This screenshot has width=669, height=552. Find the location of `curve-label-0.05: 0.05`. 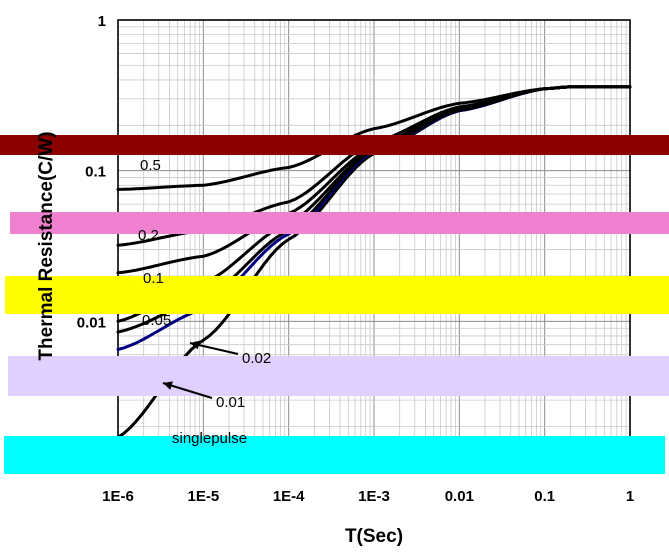

curve-label-0.05: 0.05 is located at coordinates (156, 320).